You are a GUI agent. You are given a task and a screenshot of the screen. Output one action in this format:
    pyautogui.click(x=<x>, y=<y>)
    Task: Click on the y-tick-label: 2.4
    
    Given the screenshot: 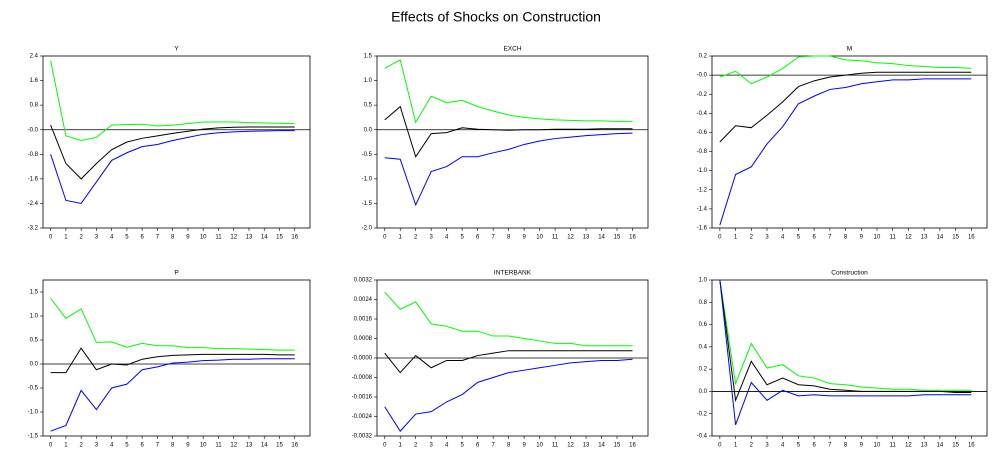 What is the action you would take?
    pyautogui.click(x=34, y=57)
    